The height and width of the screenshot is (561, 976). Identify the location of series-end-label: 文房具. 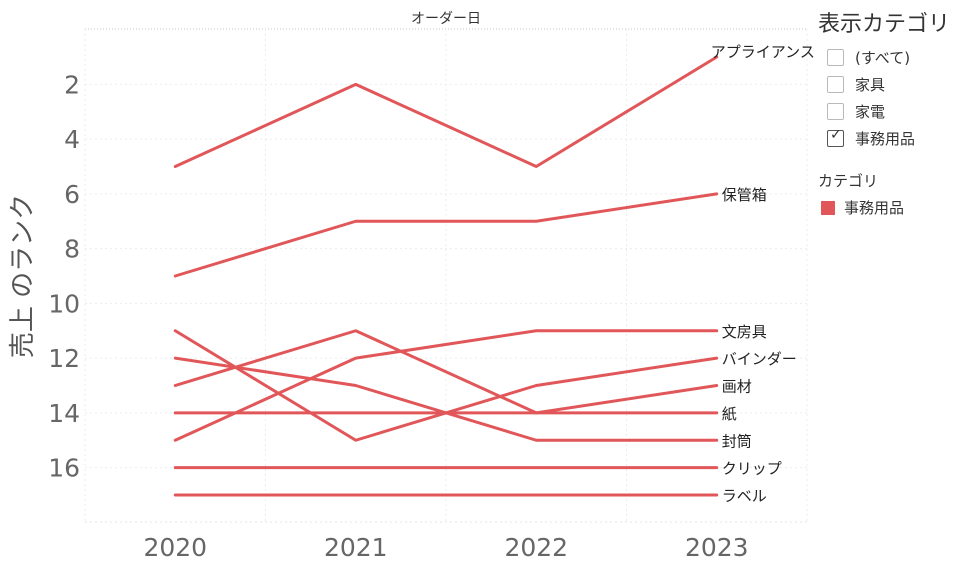
(744, 332).